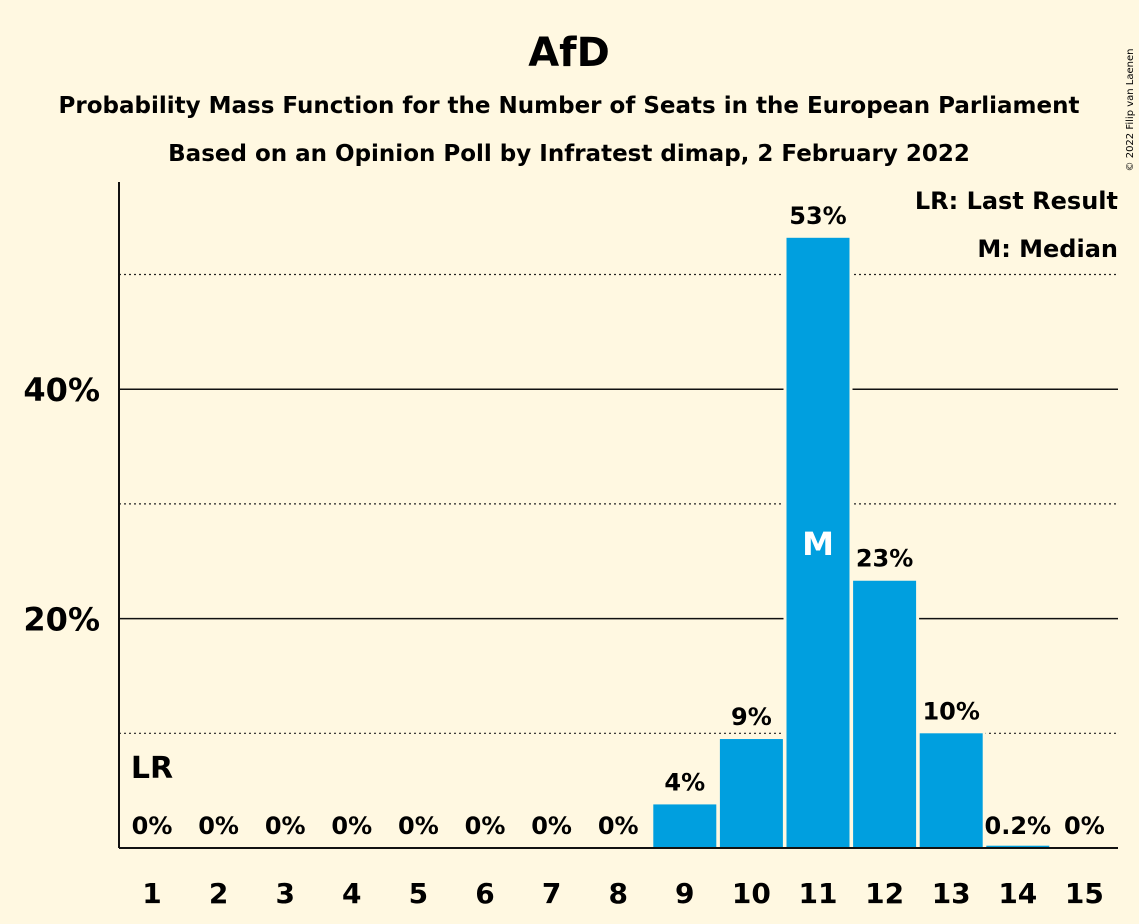 The width and height of the screenshot is (1139, 924). Describe the element at coordinates (1017, 893) in the screenshot. I see `x-tick-label: 14` at that location.